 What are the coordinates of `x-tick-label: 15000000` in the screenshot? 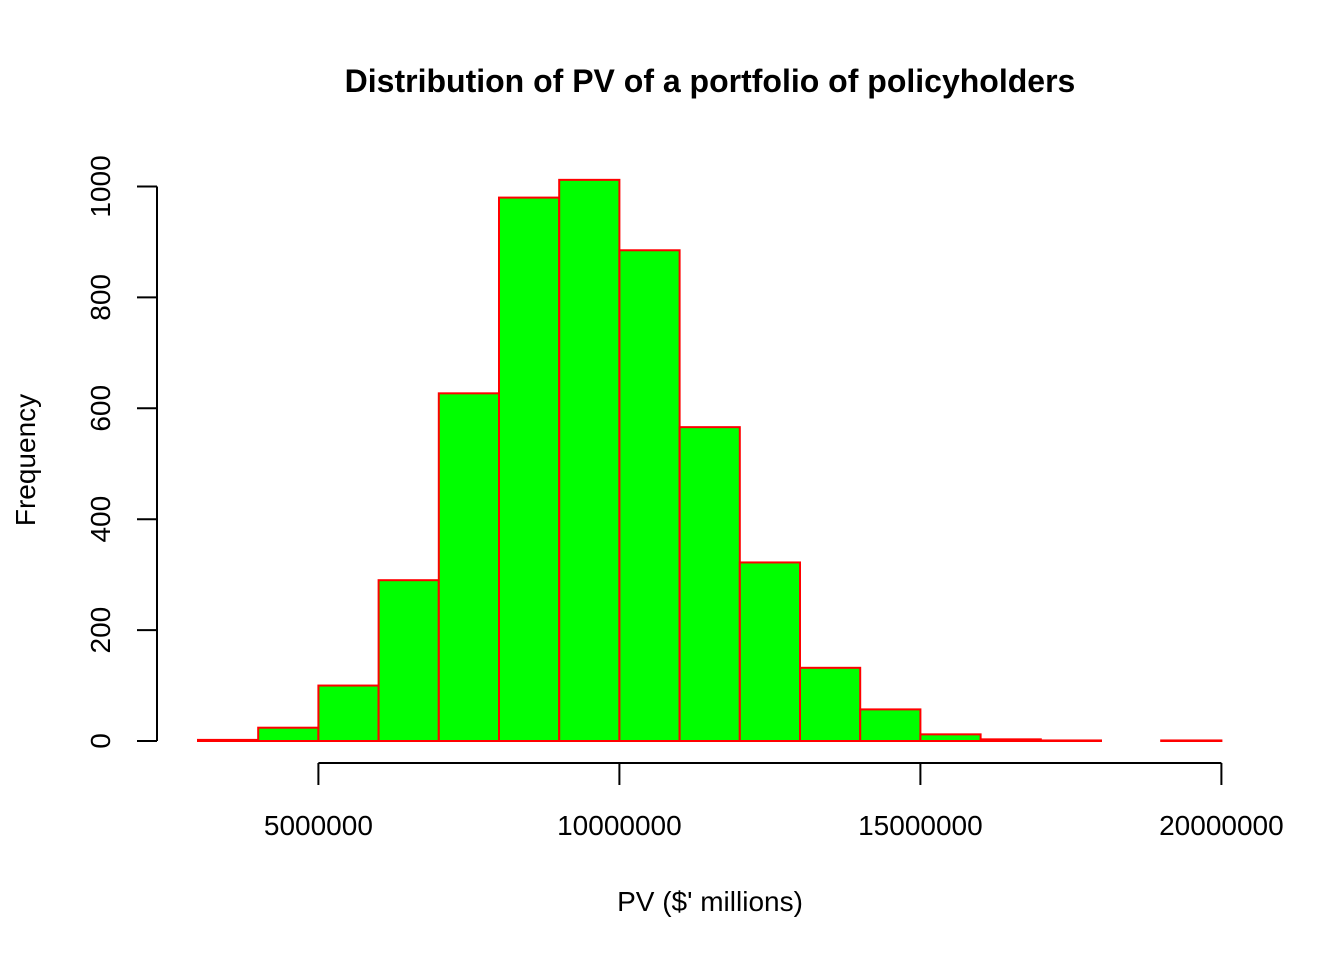 It's located at (920, 825).